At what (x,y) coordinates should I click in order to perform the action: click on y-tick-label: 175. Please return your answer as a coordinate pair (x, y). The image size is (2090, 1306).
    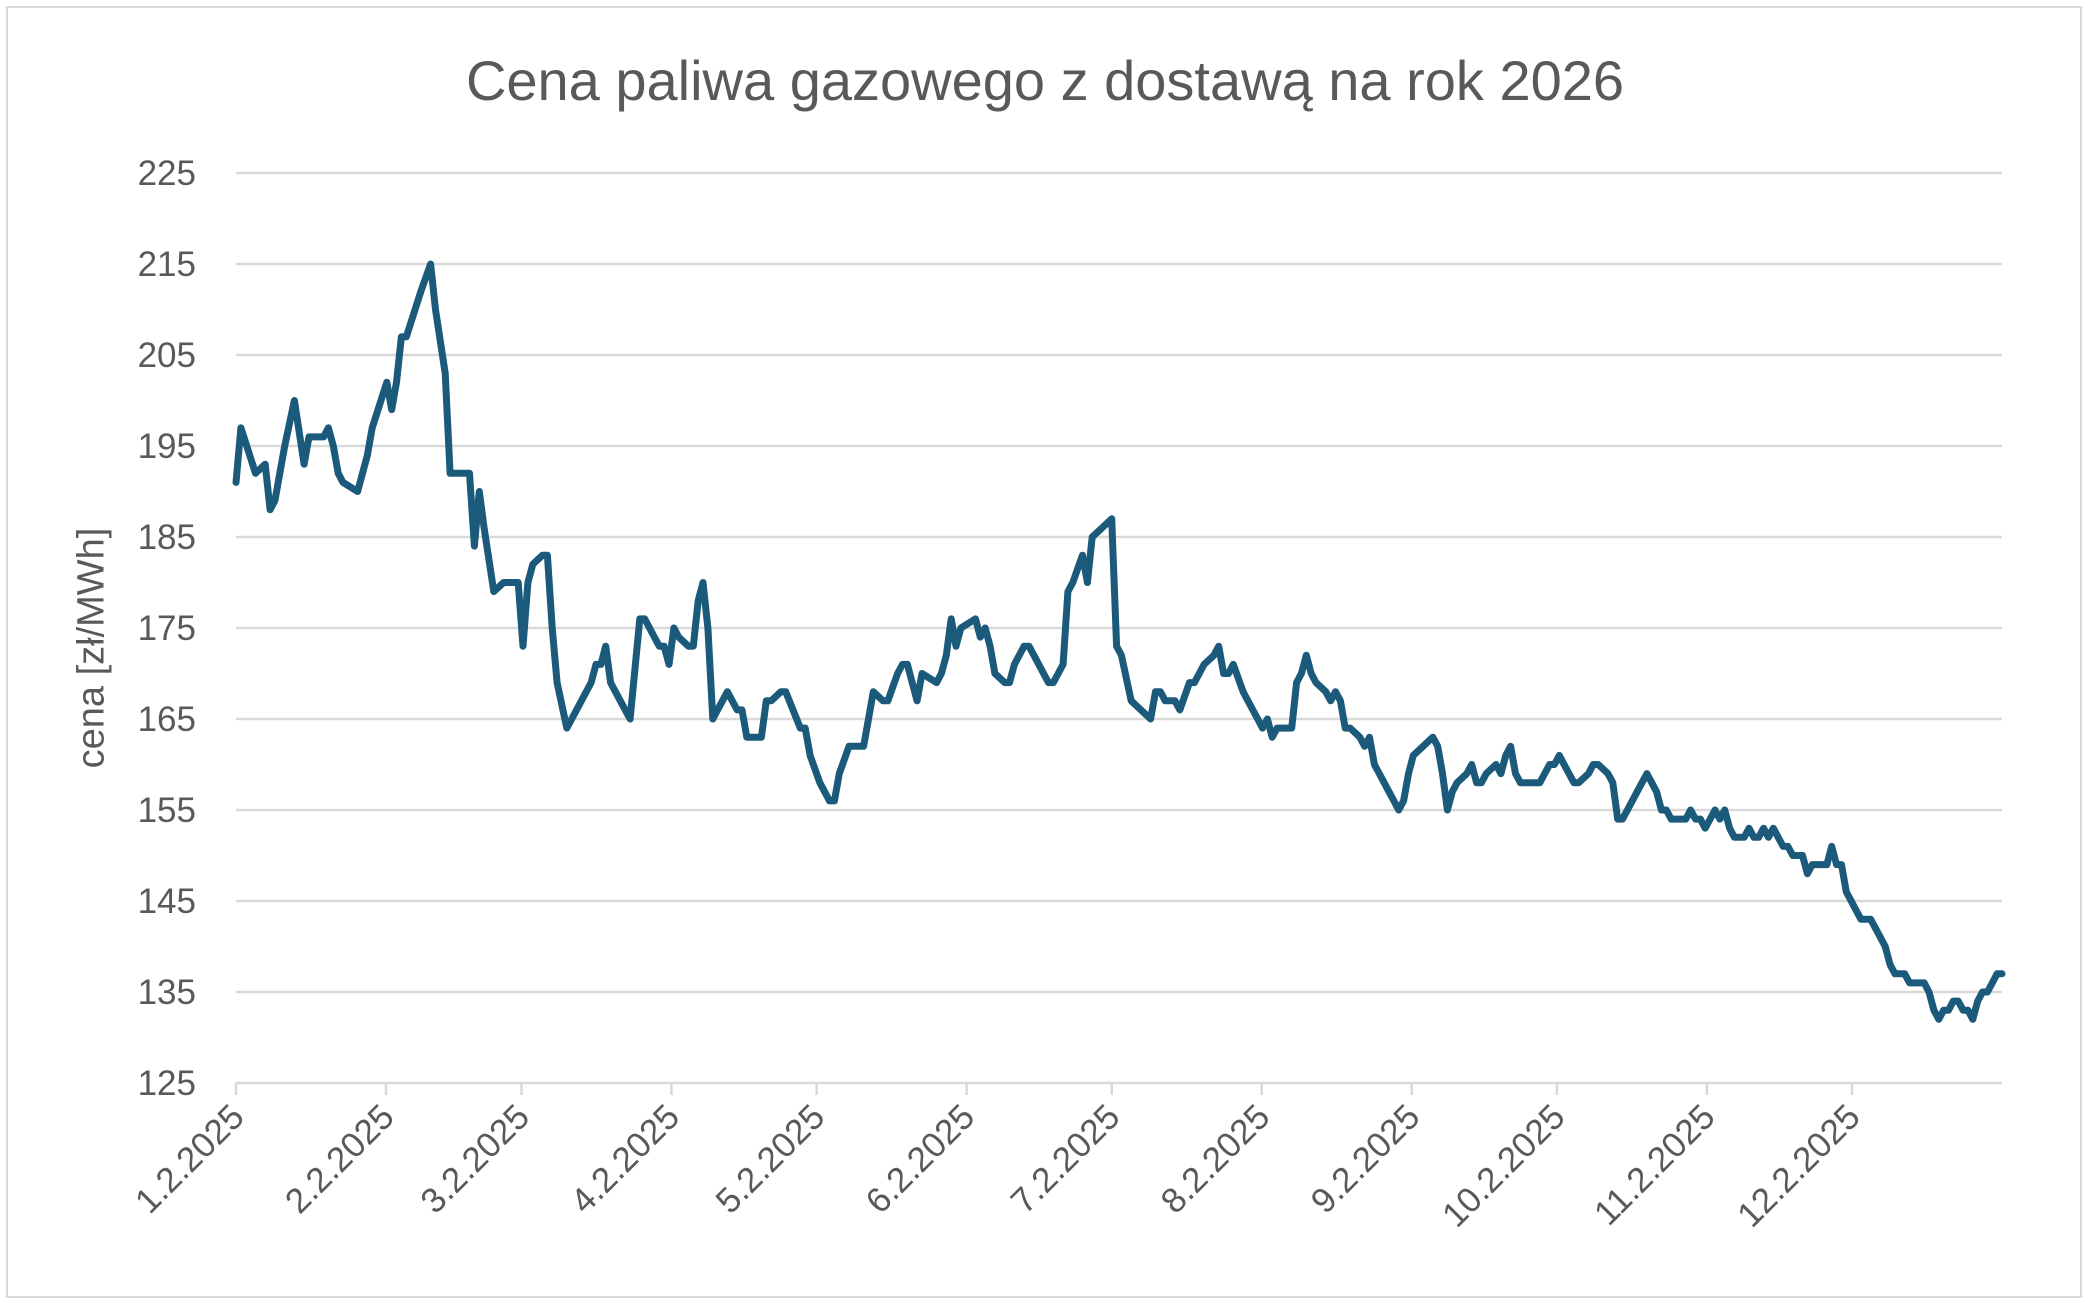
    Looking at the image, I should click on (167, 628).